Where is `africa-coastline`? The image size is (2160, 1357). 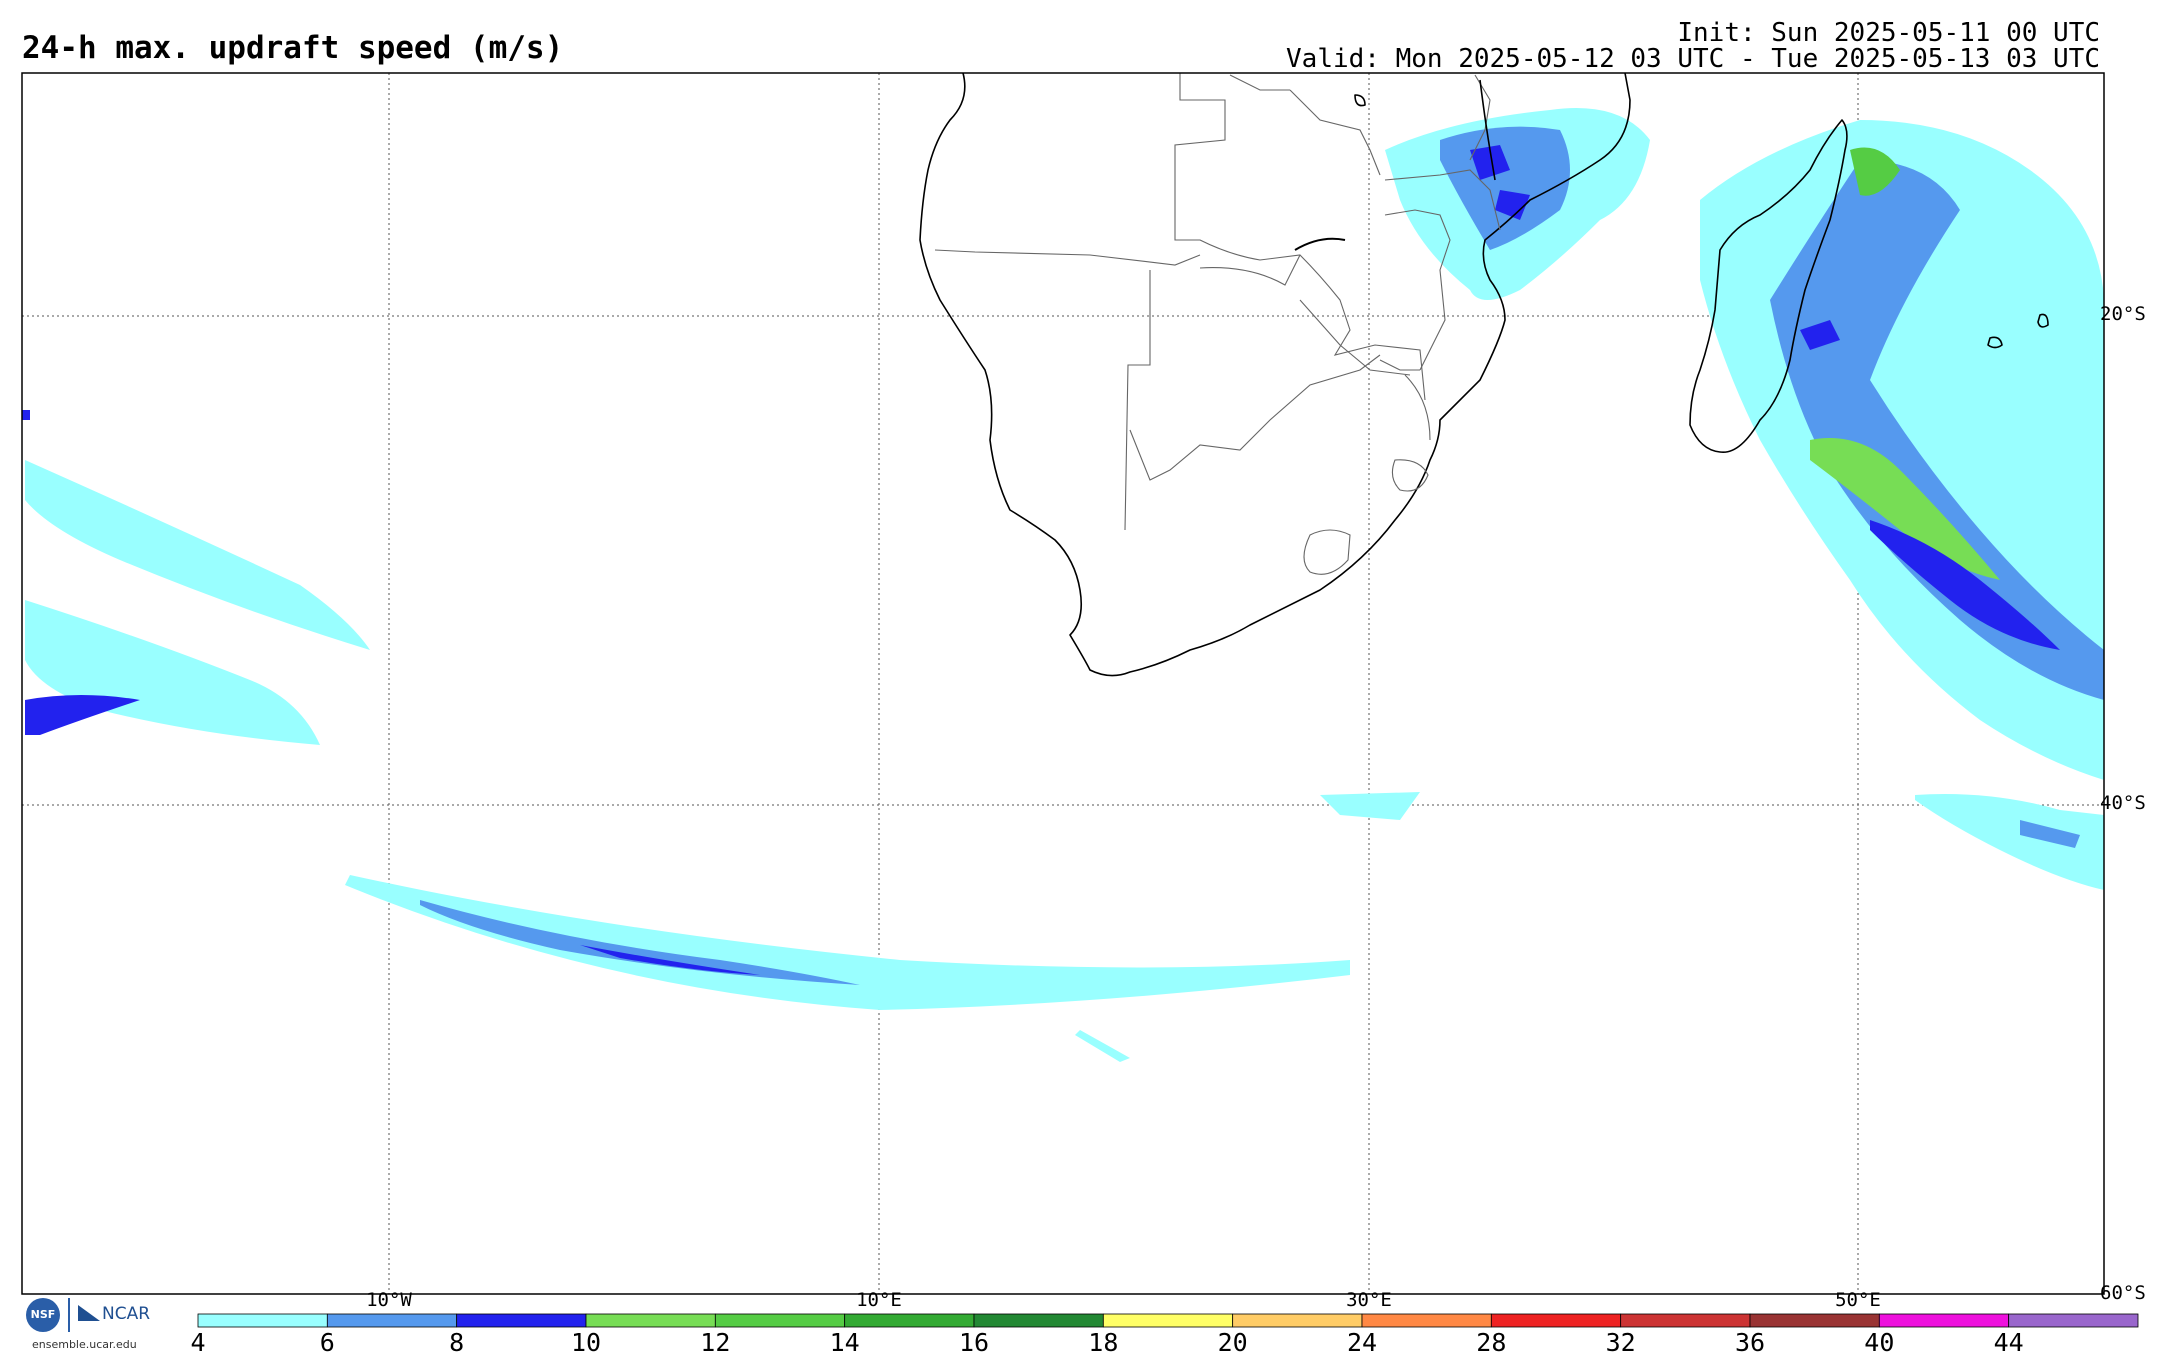
africa-coastline is located at coordinates (1275, 374).